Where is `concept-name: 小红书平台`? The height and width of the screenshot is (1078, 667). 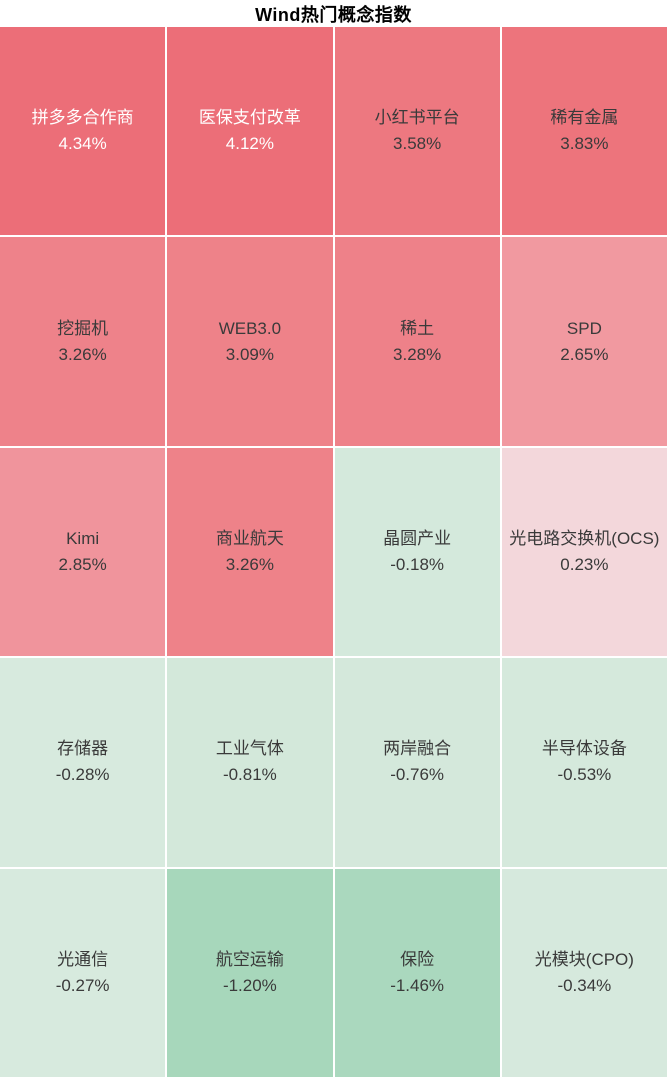 concept-name: 小红书平台 is located at coordinates (417, 118).